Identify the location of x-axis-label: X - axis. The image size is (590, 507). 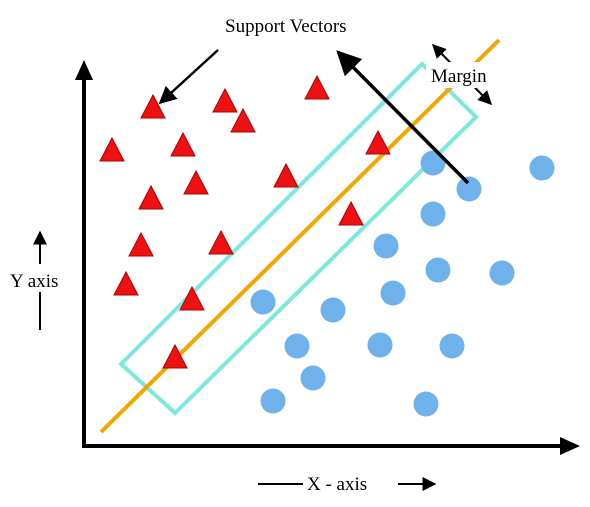
(337, 484).